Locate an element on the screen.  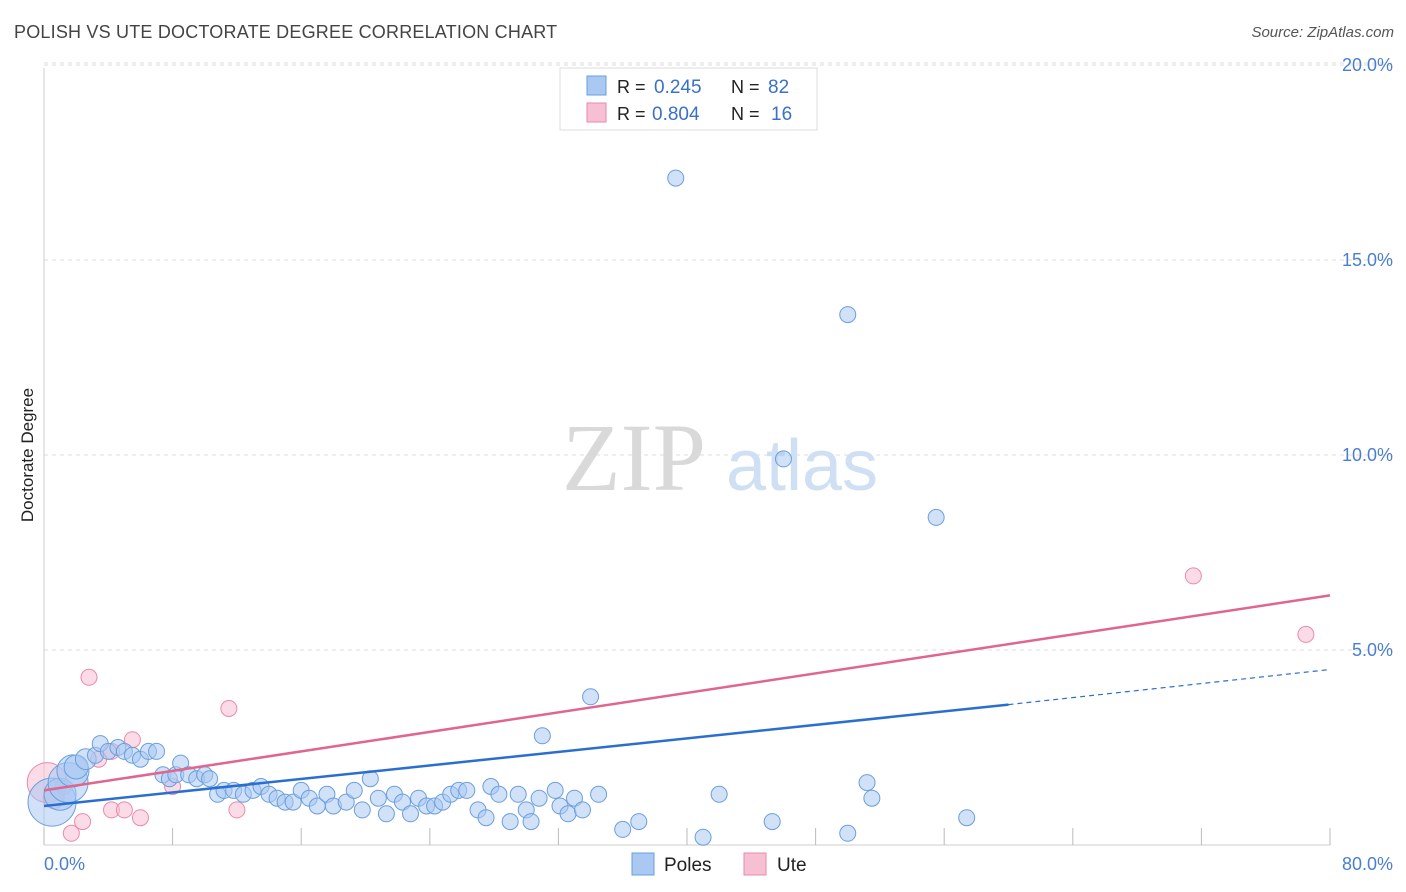
source-credit: Source: ZipAtlas.com is located at coordinates (1322, 32).